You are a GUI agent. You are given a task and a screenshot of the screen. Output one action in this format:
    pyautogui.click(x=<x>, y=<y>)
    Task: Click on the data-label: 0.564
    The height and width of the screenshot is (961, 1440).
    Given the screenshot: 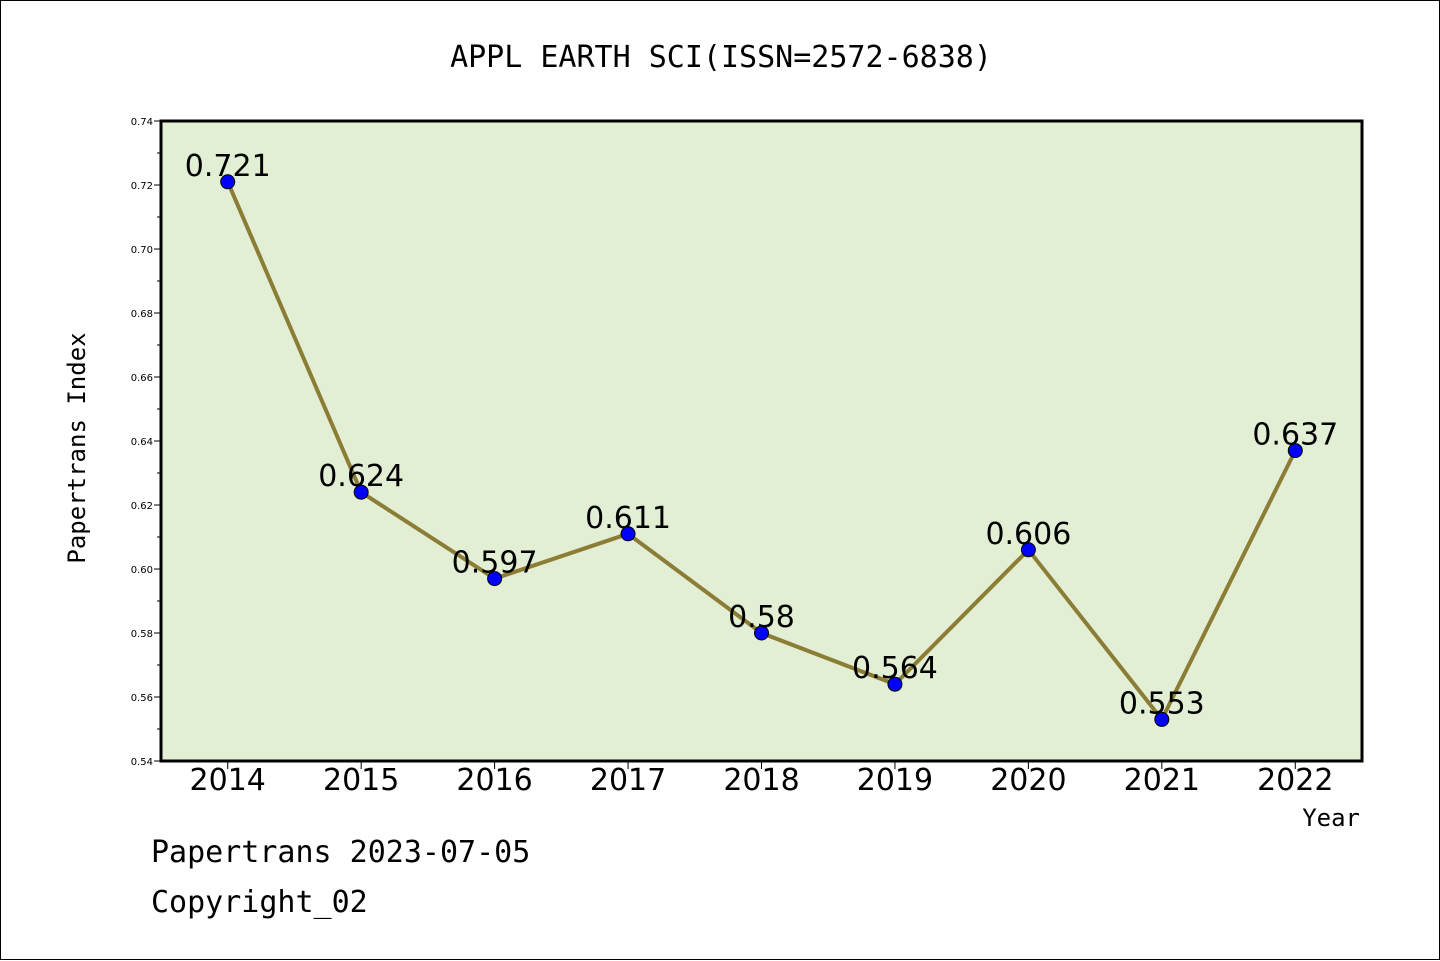 What is the action you would take?
    pyautogui.click(x=895, y=668)
    